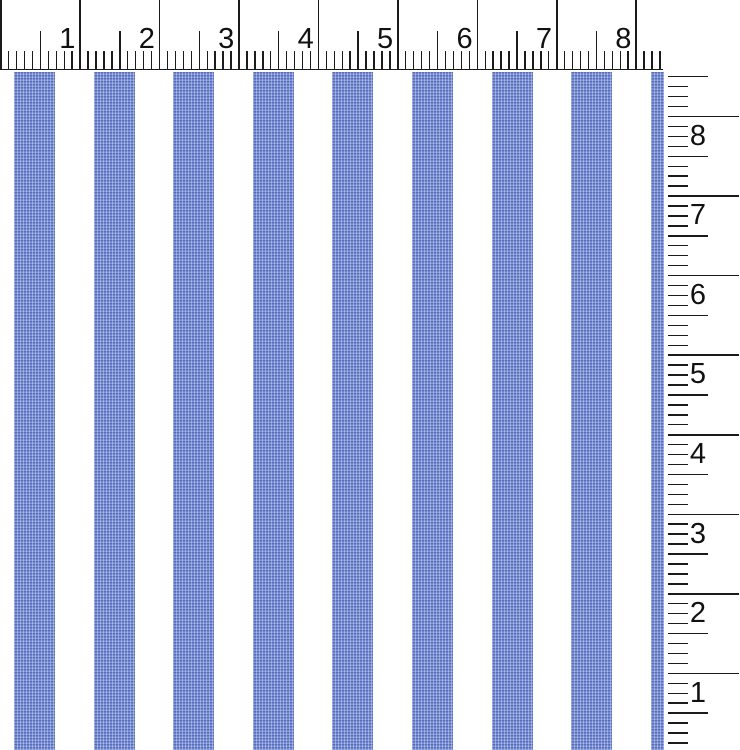  I want to click on ruler-number: 6, so click(698, 294).